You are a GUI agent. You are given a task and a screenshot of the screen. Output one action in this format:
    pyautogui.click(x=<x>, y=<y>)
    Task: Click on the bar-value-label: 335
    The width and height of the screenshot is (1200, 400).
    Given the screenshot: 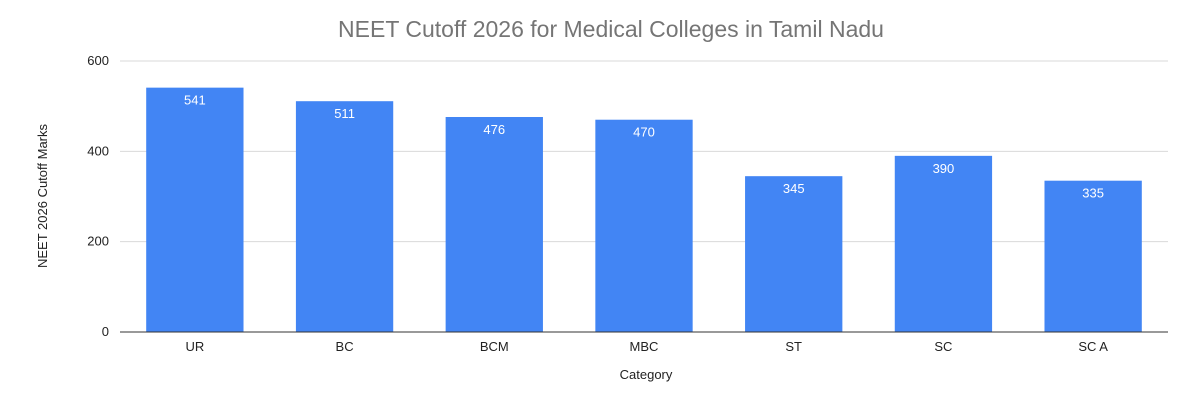 What is the action you would take?
    pyautogui.click(x=1093, y=193)
    